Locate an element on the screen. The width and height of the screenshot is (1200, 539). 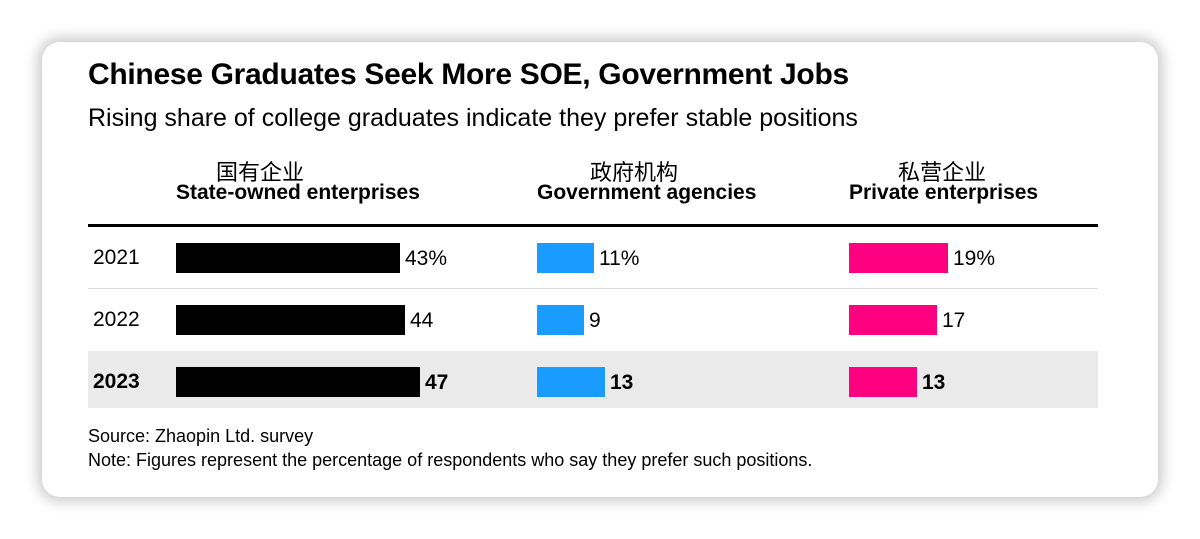
column-header-zh-soe: 国有企业 is located at coordinates (260, 173).